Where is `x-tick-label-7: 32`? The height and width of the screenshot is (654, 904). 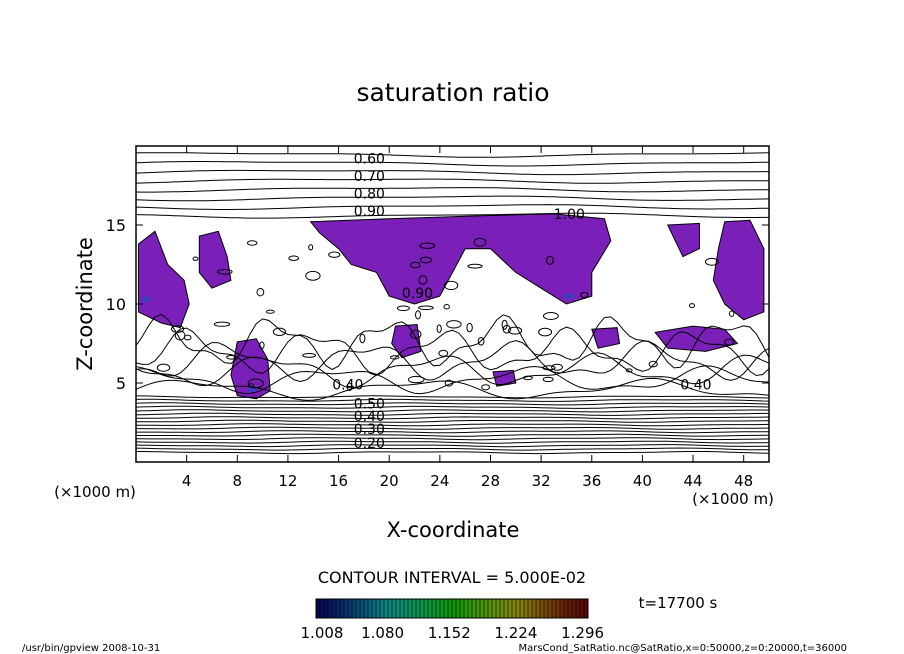 x-tick-label-7: 32 is located at coordinates (541, 481).